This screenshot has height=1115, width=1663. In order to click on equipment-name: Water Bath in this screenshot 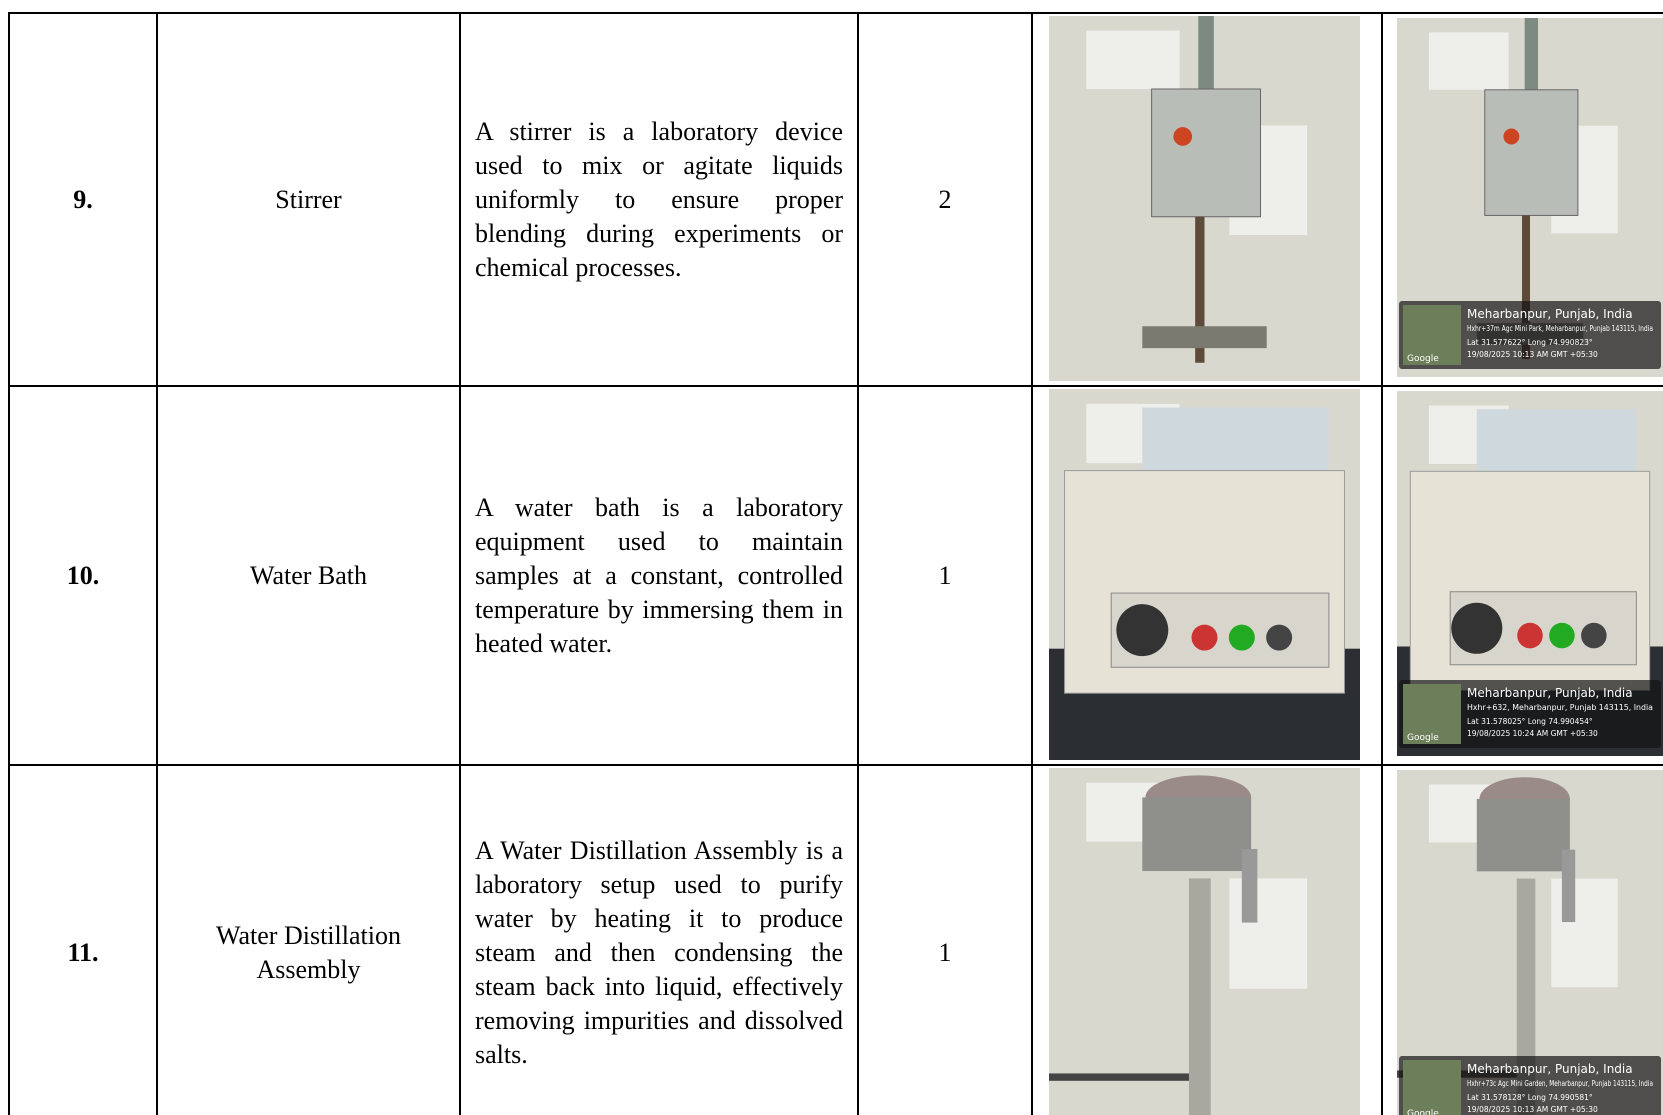, I will do `click(308, 575)`.